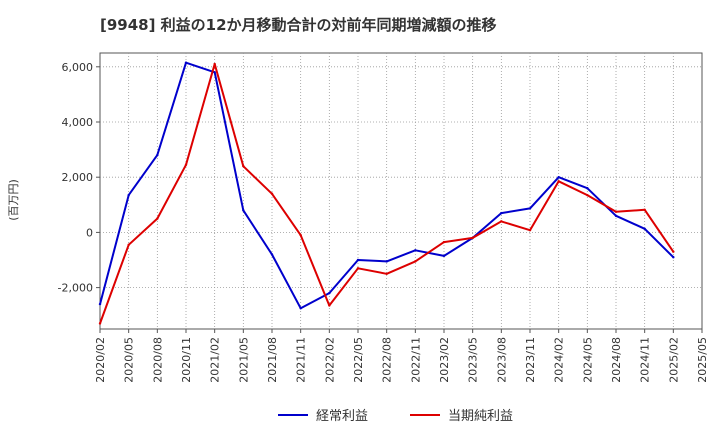  What do you see at coordinates (78, 67) in the screenshot?
I see `y-tick-label: 6,000` at bounding box center [78, 67].